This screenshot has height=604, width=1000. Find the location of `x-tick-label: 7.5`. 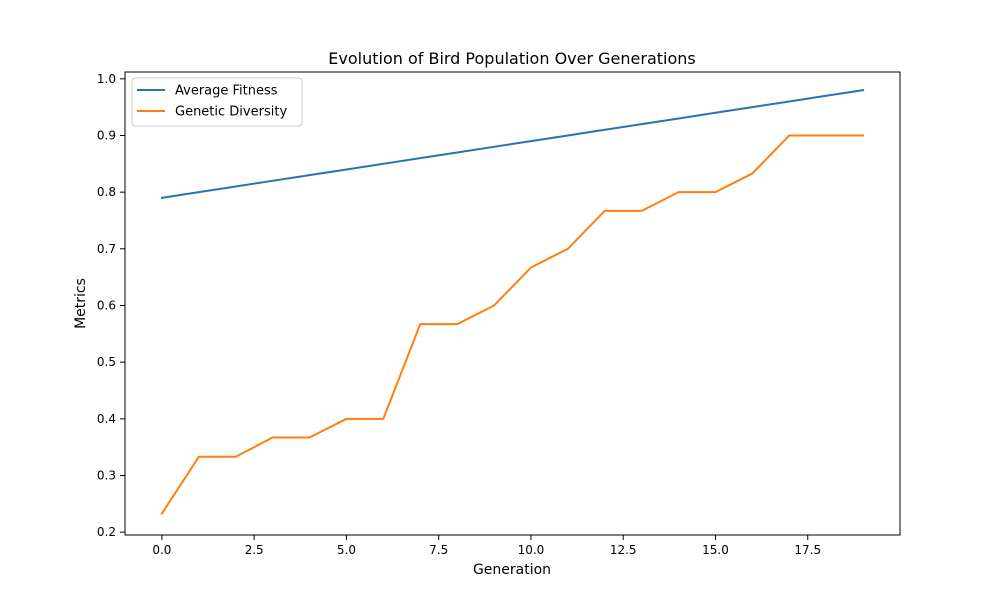

x-tick-label: 7.5 is located at coordinates (438, 550).